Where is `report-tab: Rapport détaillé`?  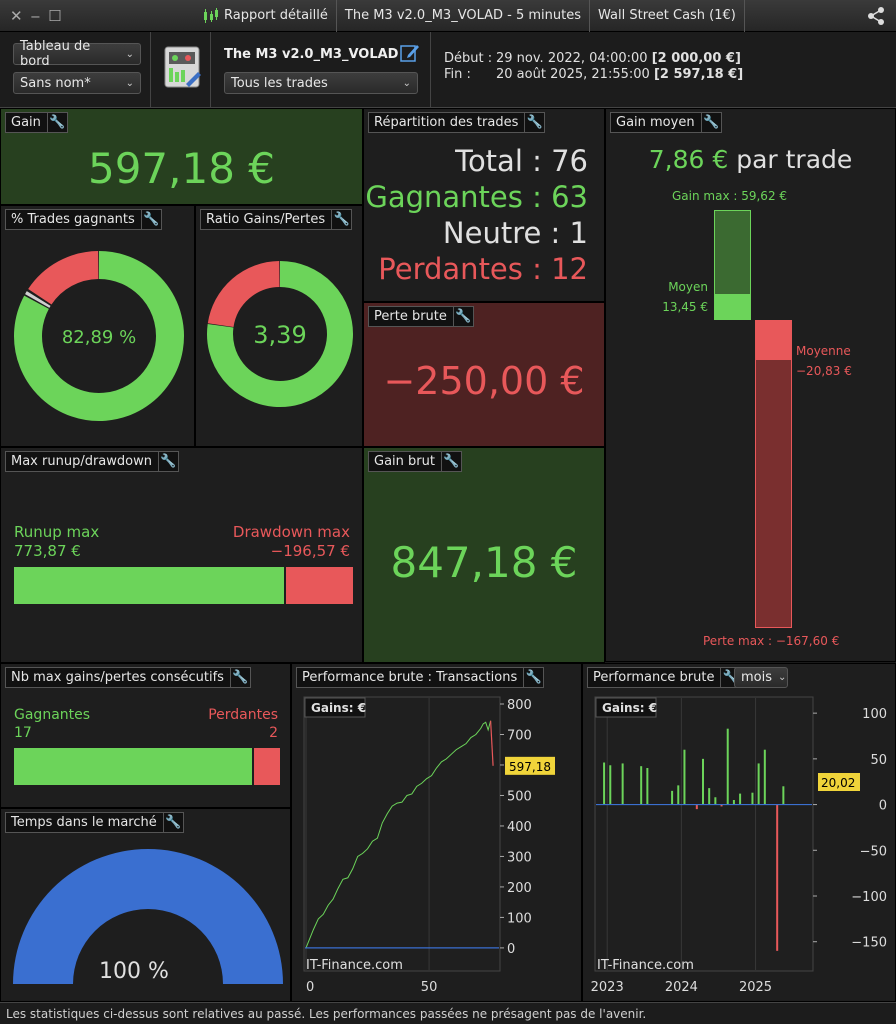
report-tab: Rapport détaillé is located at coordinates (204, 16).